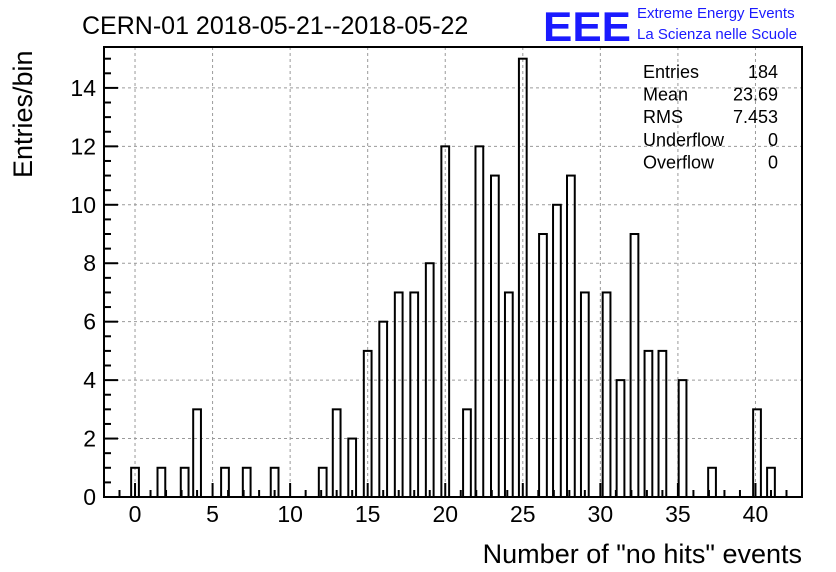 The height and width of the screenshot is (572, 836). Describe the element at coordinates (763, 72) in the screenshot. I see `stats-value: 184` at that location.